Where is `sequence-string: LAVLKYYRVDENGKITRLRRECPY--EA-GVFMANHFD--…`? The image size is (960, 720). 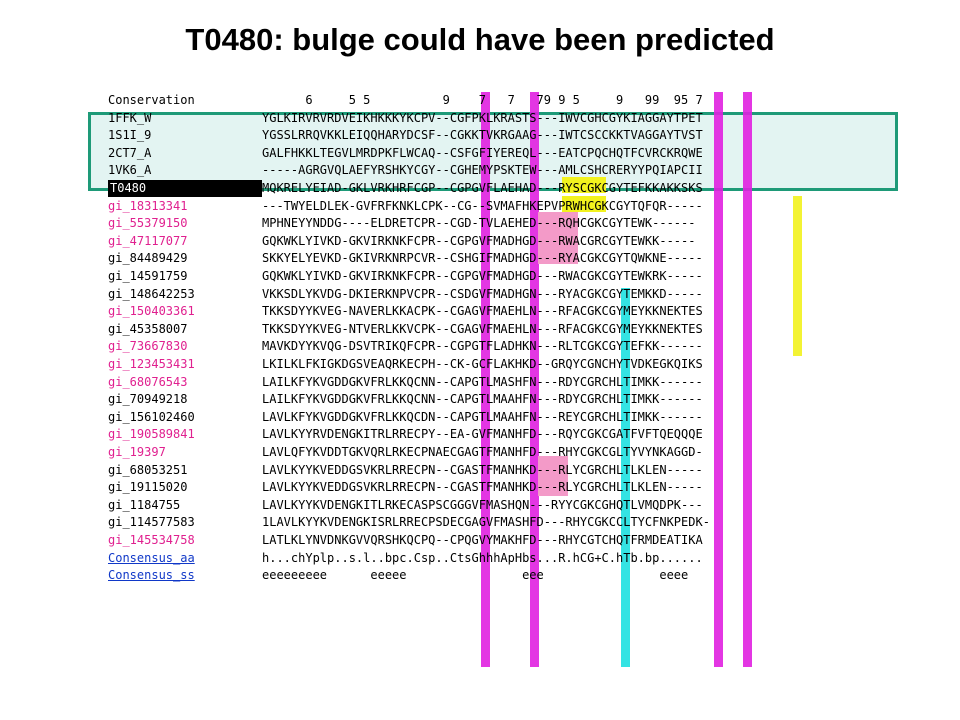
sequence-string: LAVLKYYRVDENGKITRLRRECPY--EA-GVFMANHFD--… is located at coordinates (482, 434).